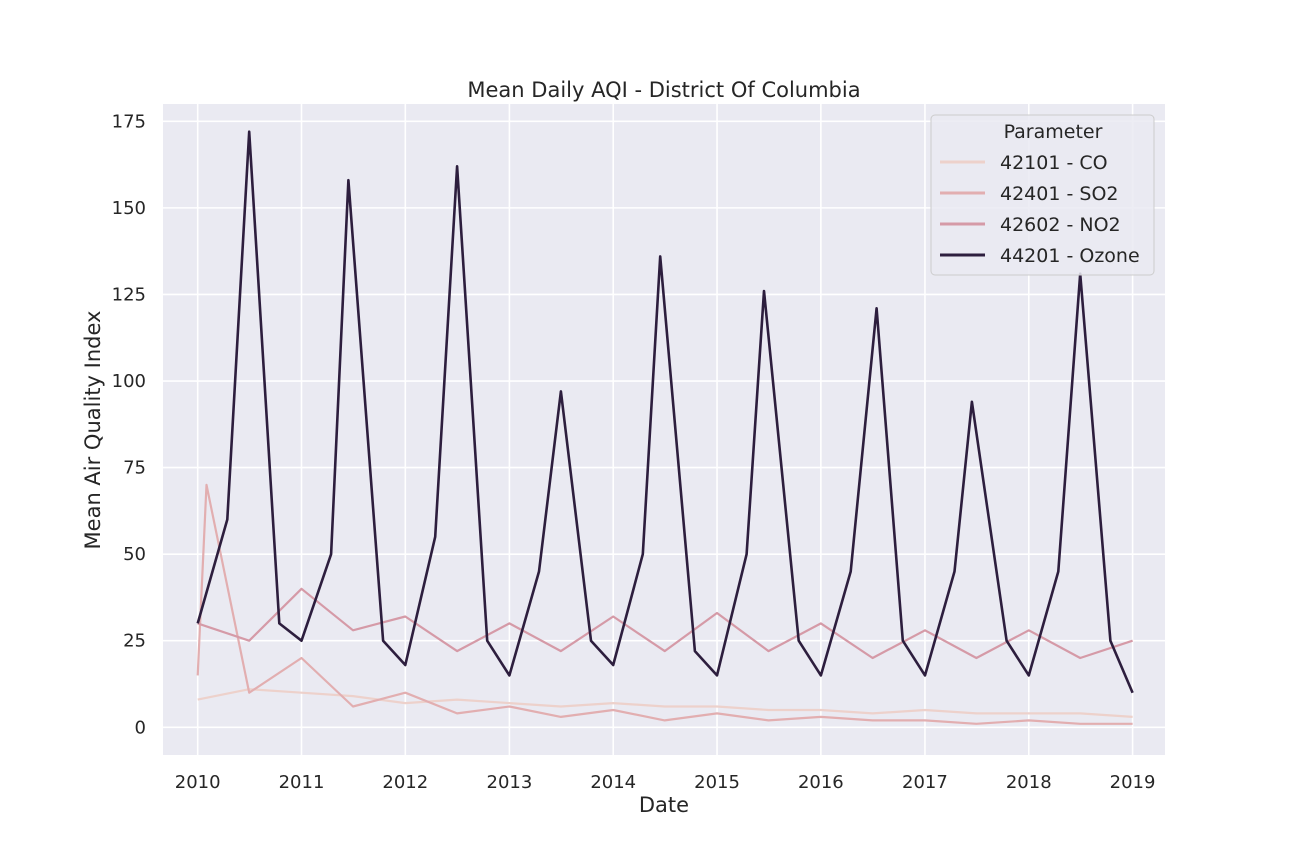  What do you see at coordinates (663, 90) in the screenshot?
I see `chart-title: Mean Daily AQI - District Of Columbia` at bounding box center [663, 90].